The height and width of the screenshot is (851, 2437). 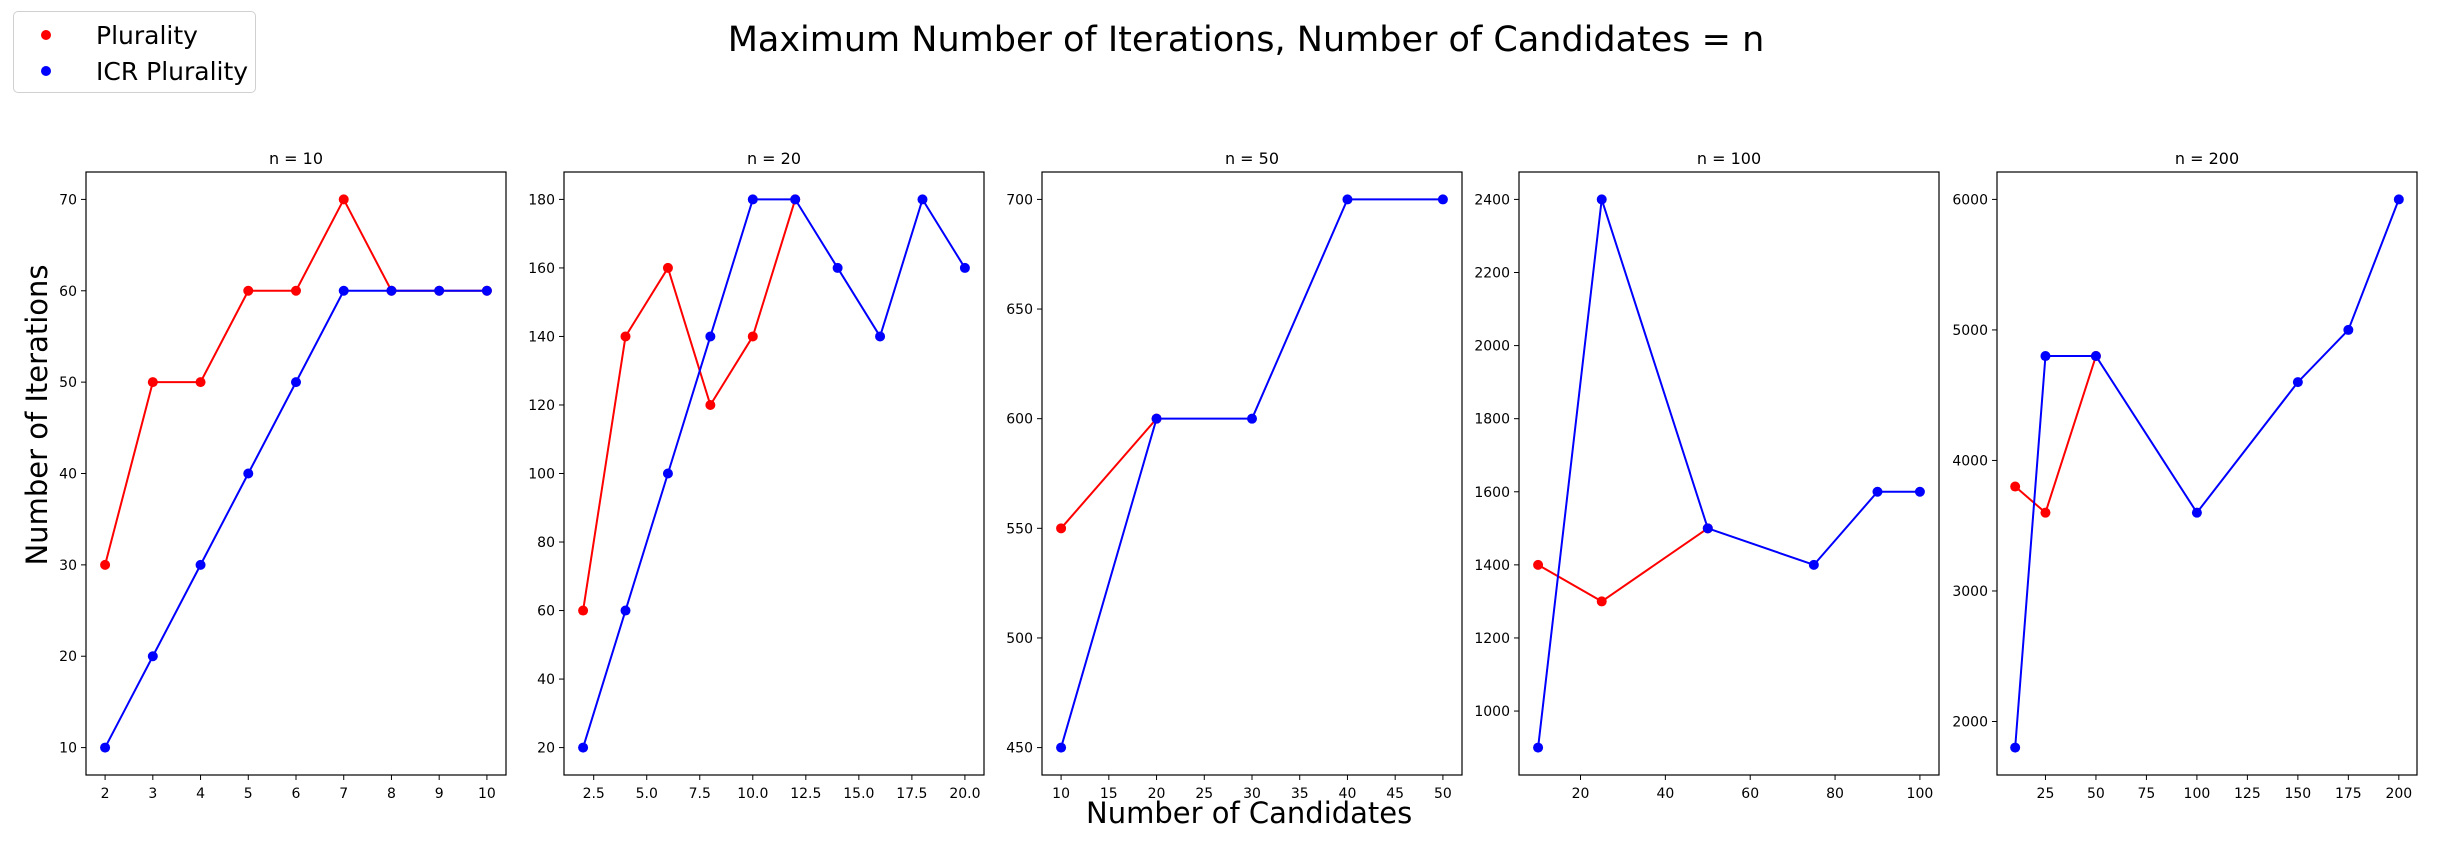 What do you see at coordinates (752, 794) in the screenshot?
I see `panel-2-xtick-label: 10.0` at bounding box center [752, 794].